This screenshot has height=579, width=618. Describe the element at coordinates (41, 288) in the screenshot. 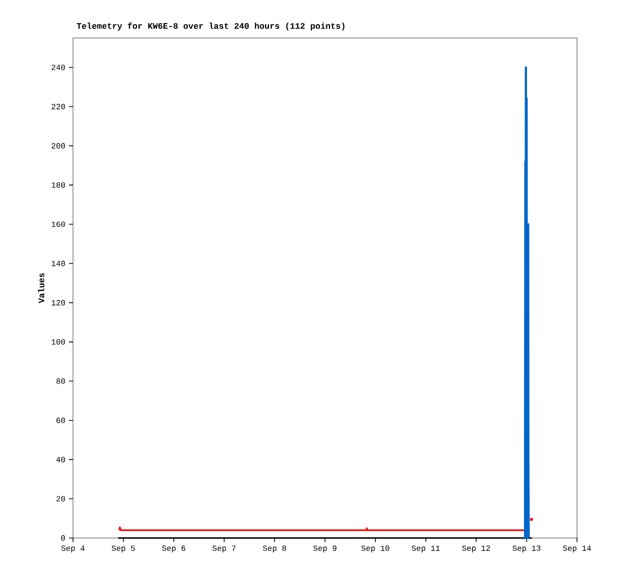

I see `y-axis-title: Values` at that location.